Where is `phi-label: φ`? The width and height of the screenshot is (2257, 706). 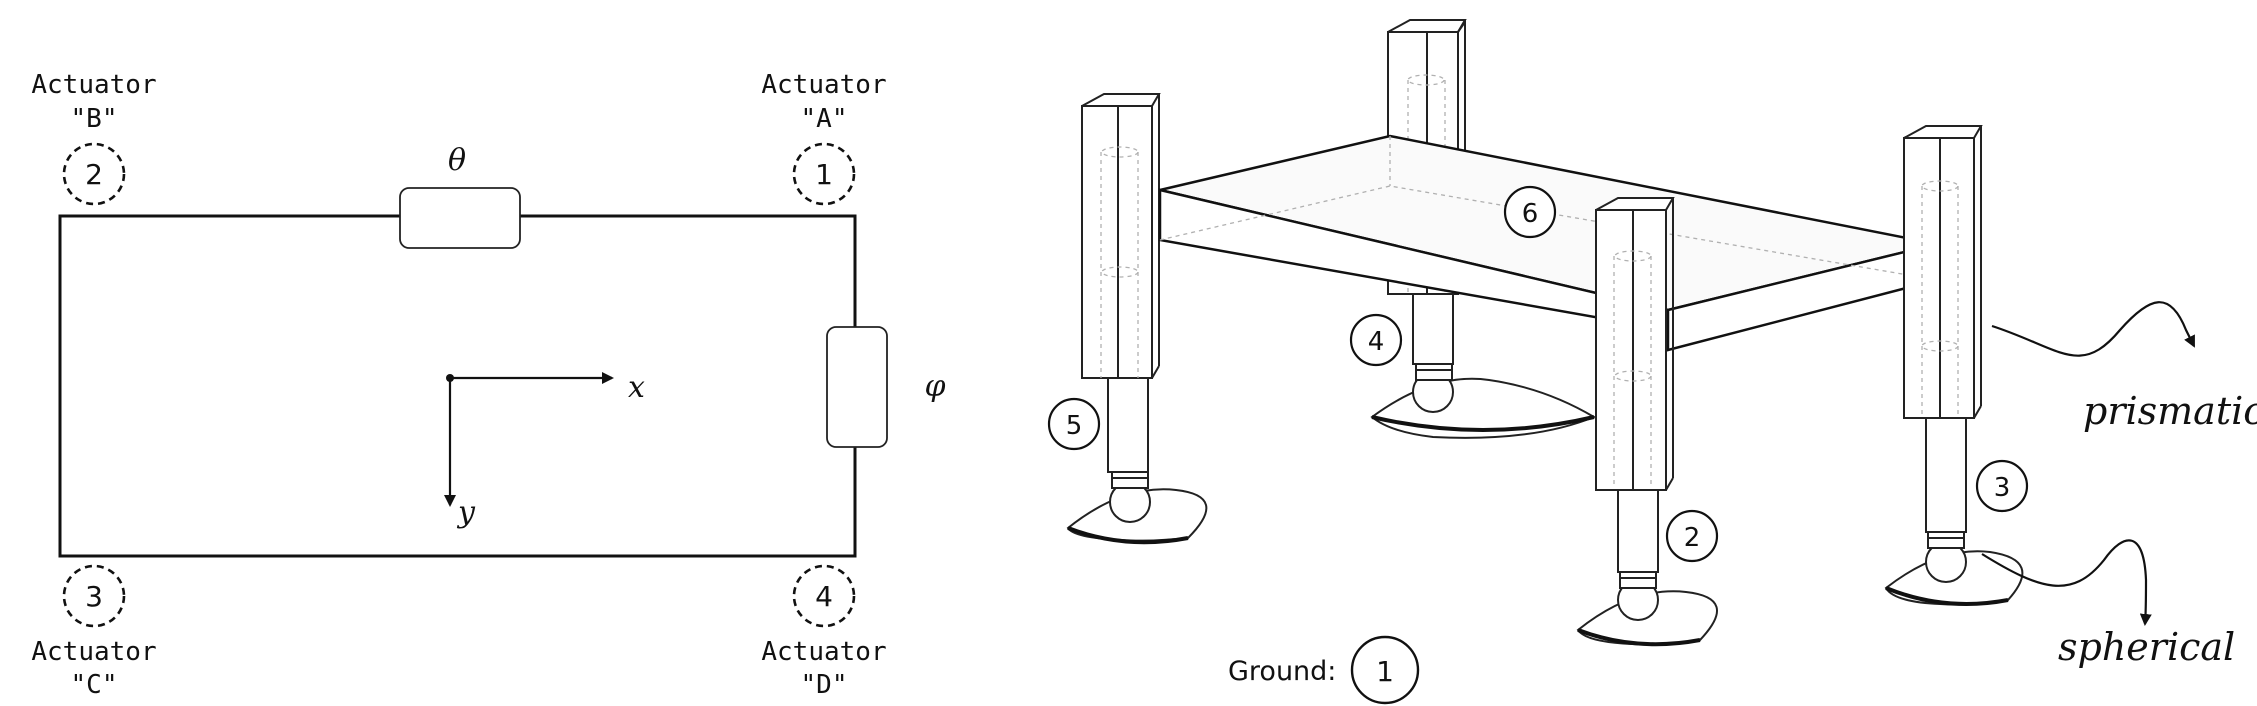
phi-label: φ is located at coordinates (934, 386).